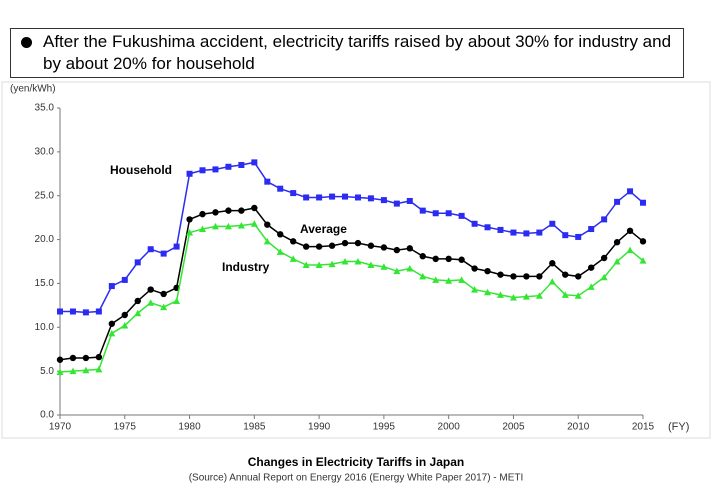  I want to click on x-tick-label: 2015, so click(643, 427).